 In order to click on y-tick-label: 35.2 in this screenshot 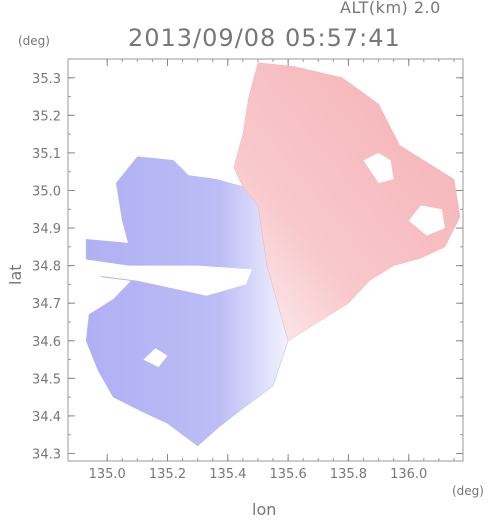, I will do `click(46, 116)`.